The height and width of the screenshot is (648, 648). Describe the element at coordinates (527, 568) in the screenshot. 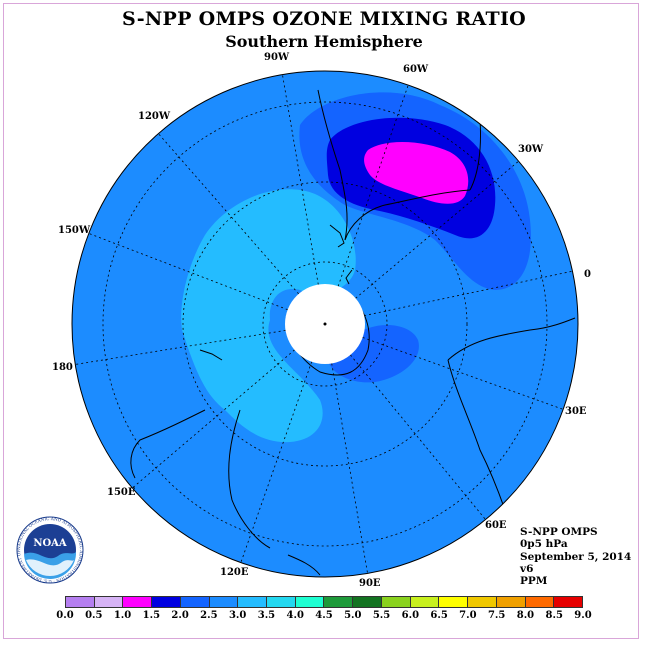

I see `info-version: v6` at that location.